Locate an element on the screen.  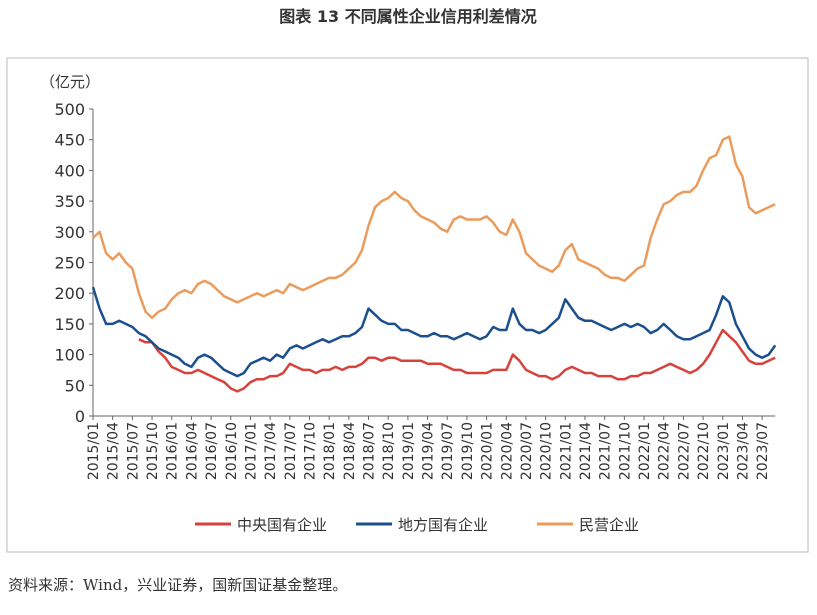
x-tick-label: 2018/01 is located at coordinates (330, 451).